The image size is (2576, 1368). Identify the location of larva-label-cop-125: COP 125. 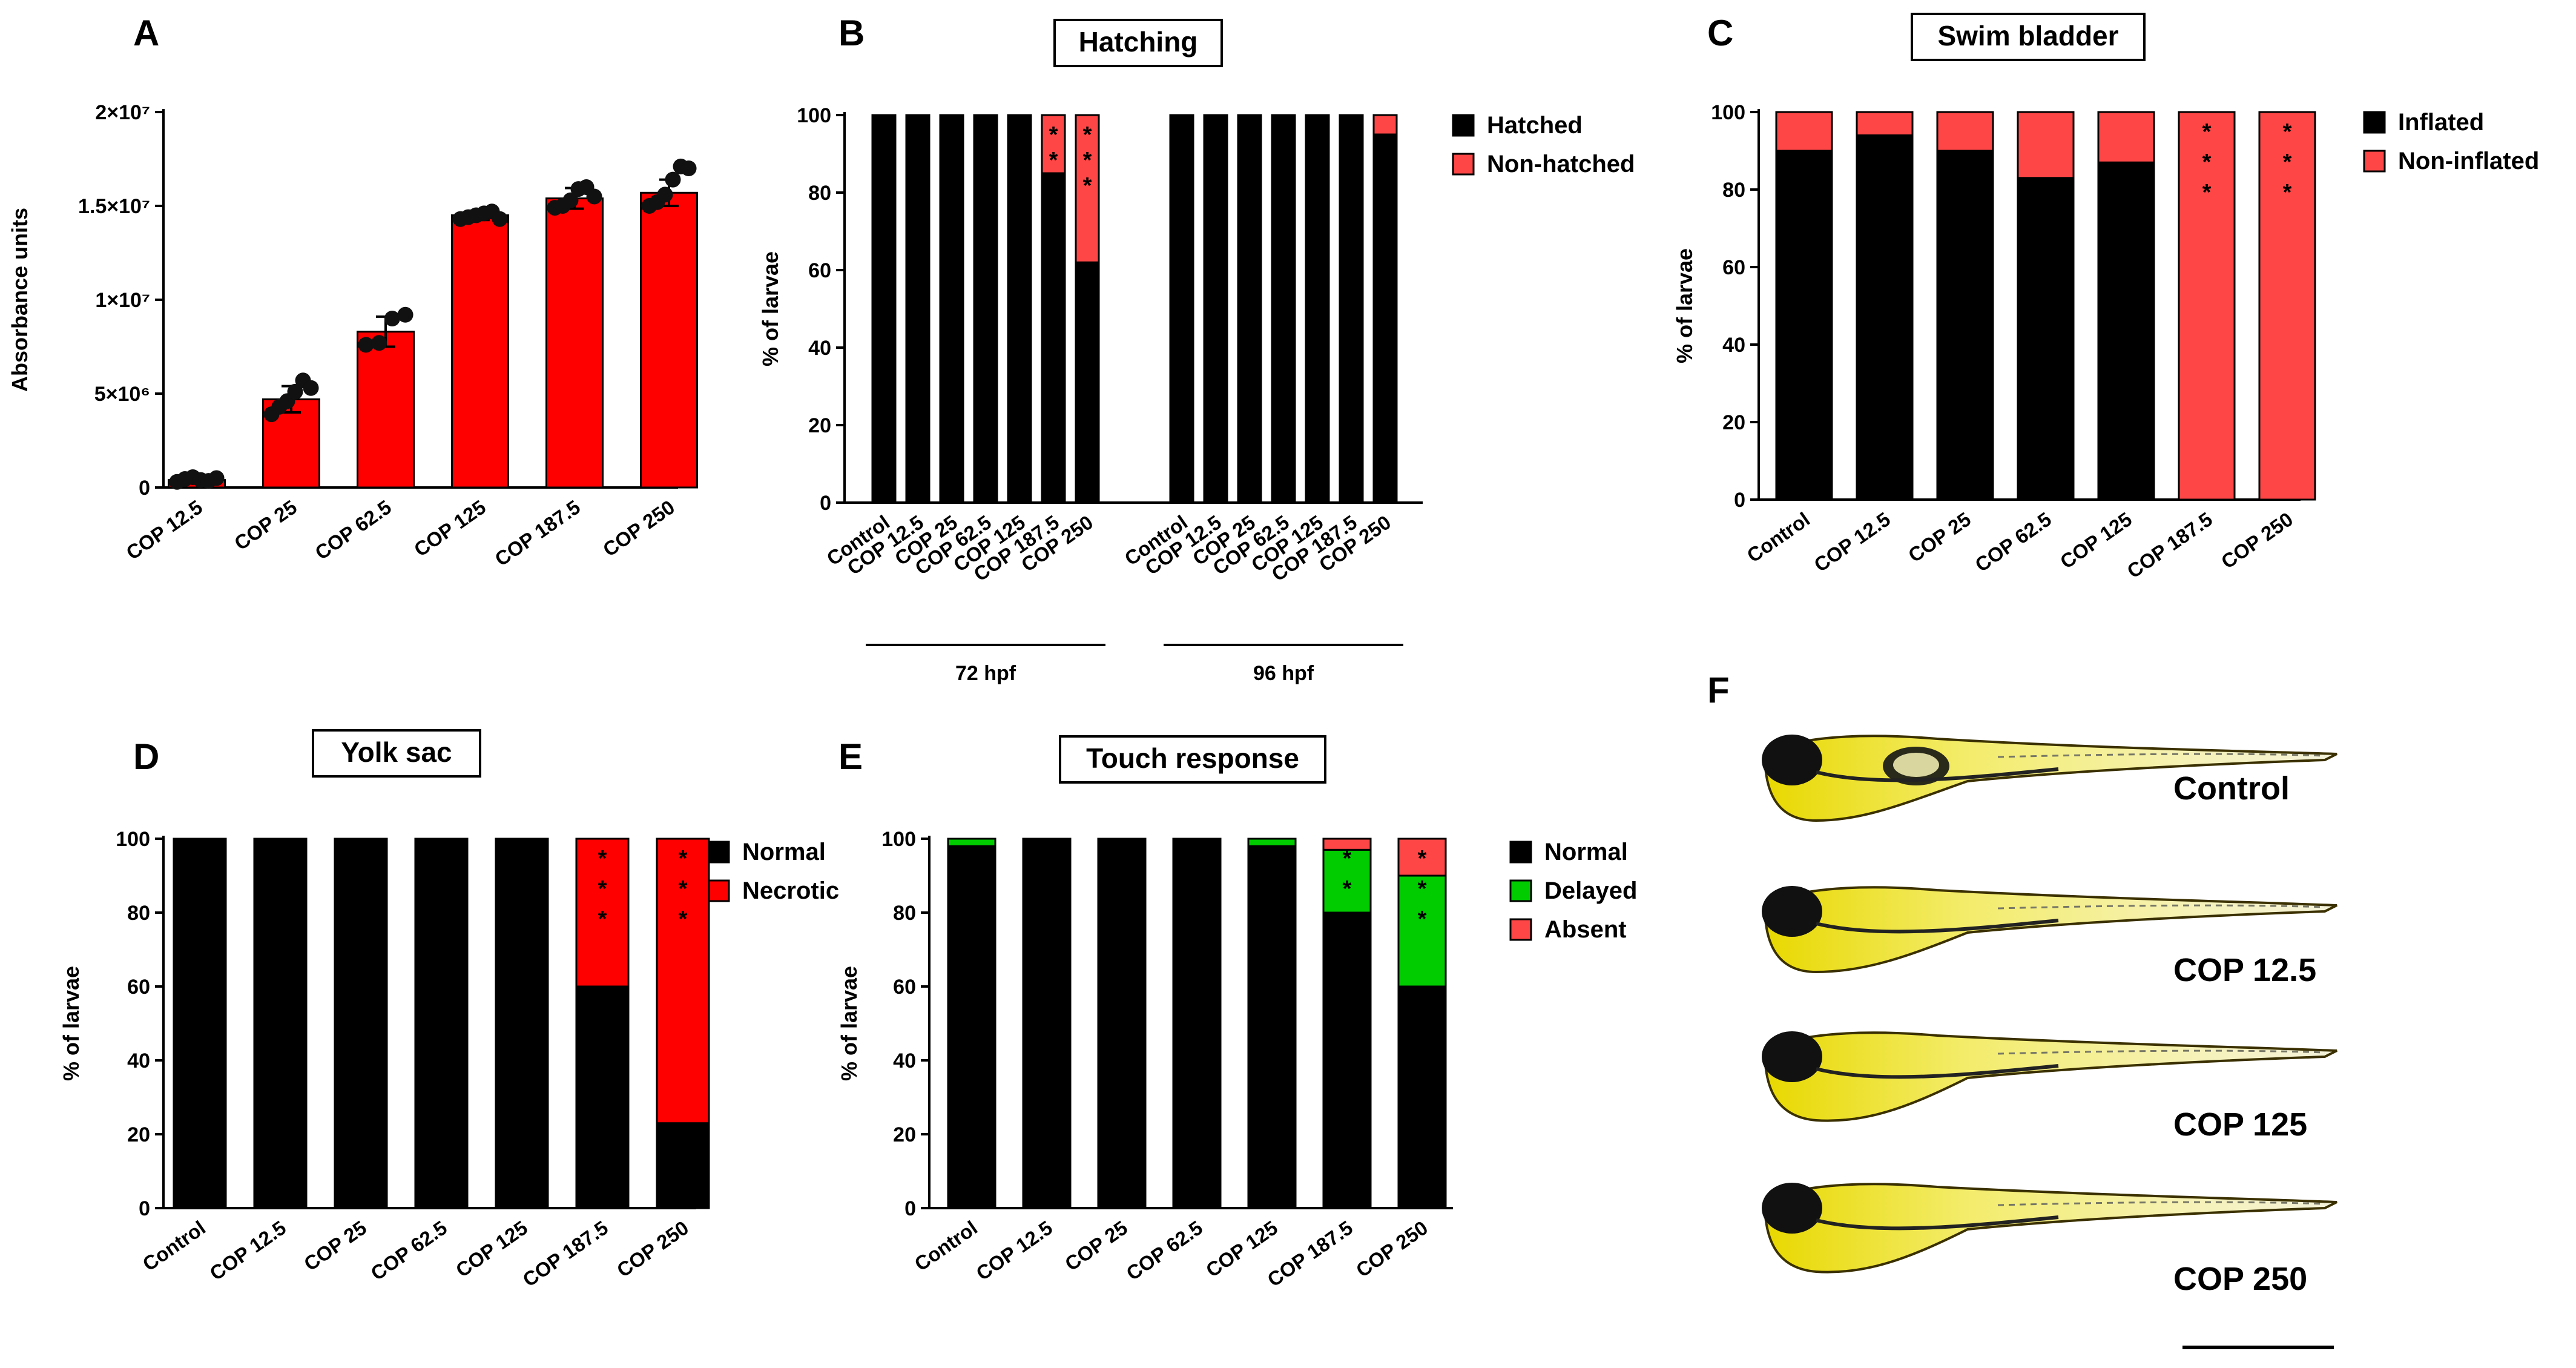
(2240, 1124).